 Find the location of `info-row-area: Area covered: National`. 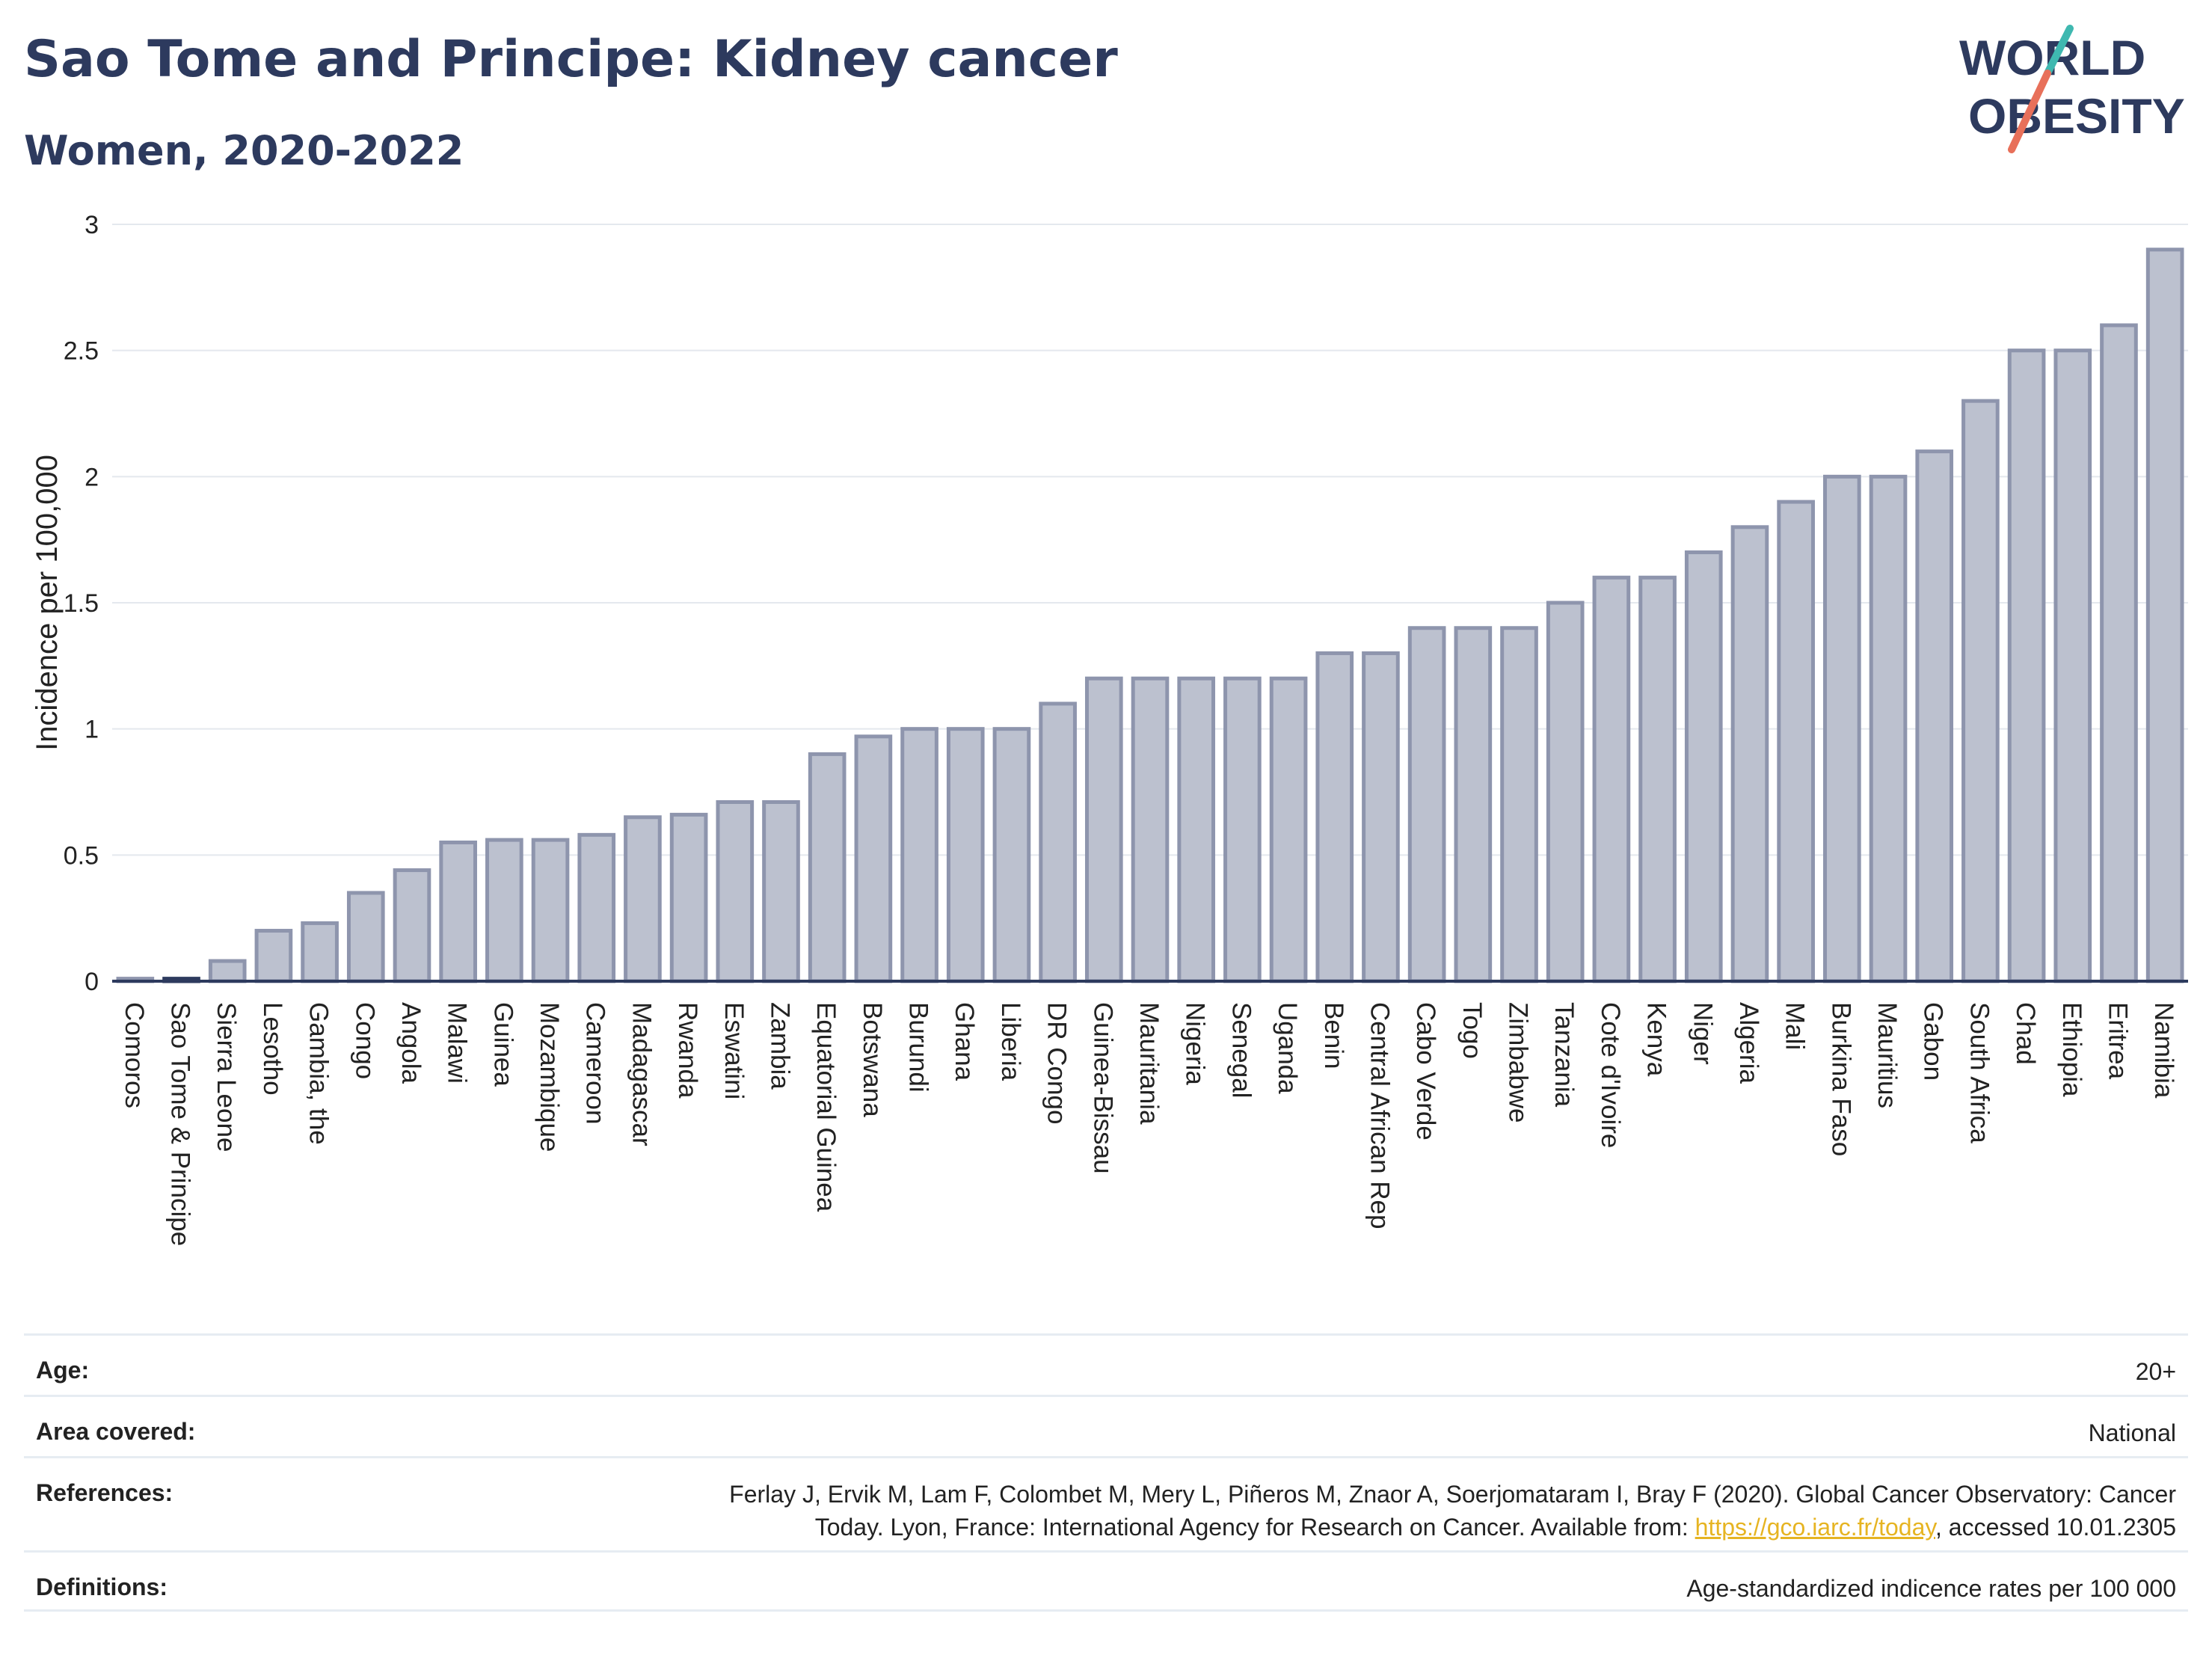

info-row-area: Area covered: National is located at coordinates (1106, 1425).